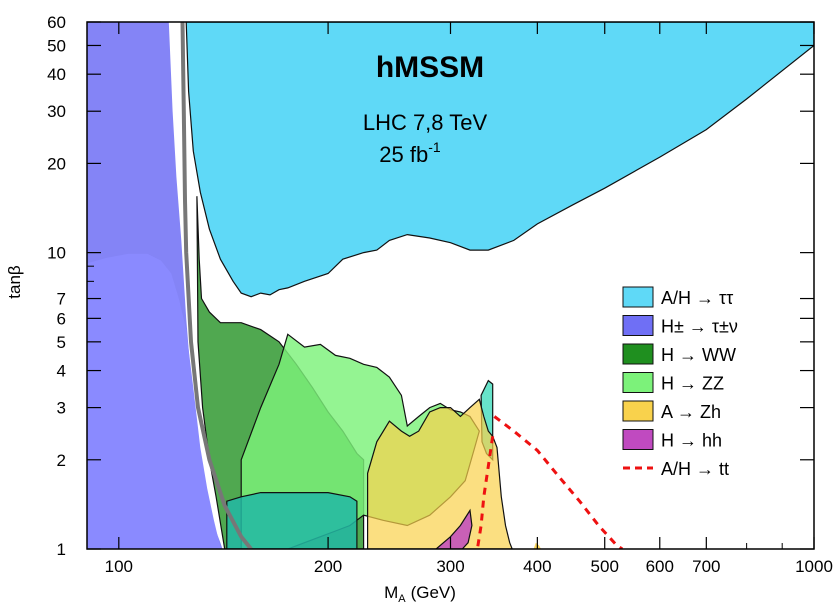 This screenshot has height=605, width=839. Describe the element at coordinates (692, 384) in the screenshot. I see `legend-label: H → ZZ` at that location.